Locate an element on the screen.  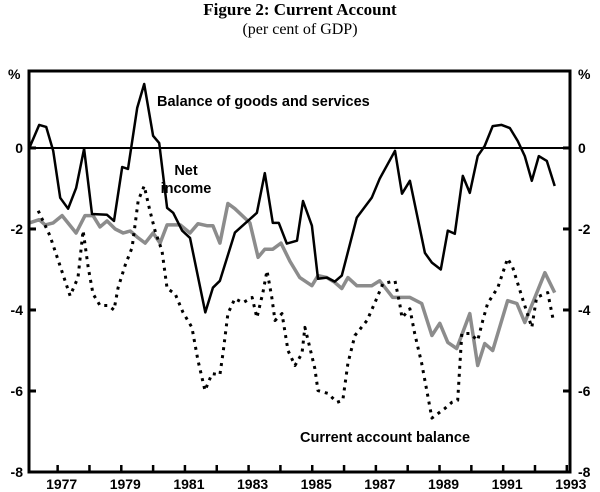
label-current-account: Current account balance is located at coordinates (385, 438).